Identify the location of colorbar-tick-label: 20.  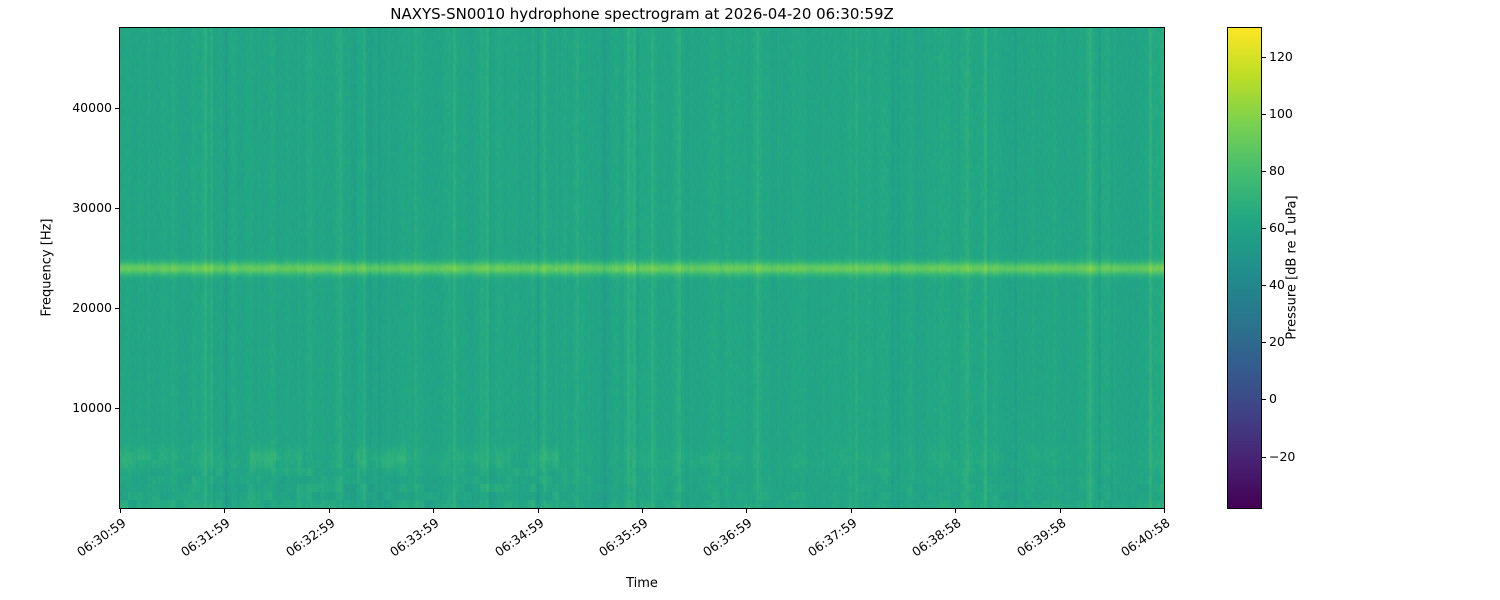
(1277, 342).